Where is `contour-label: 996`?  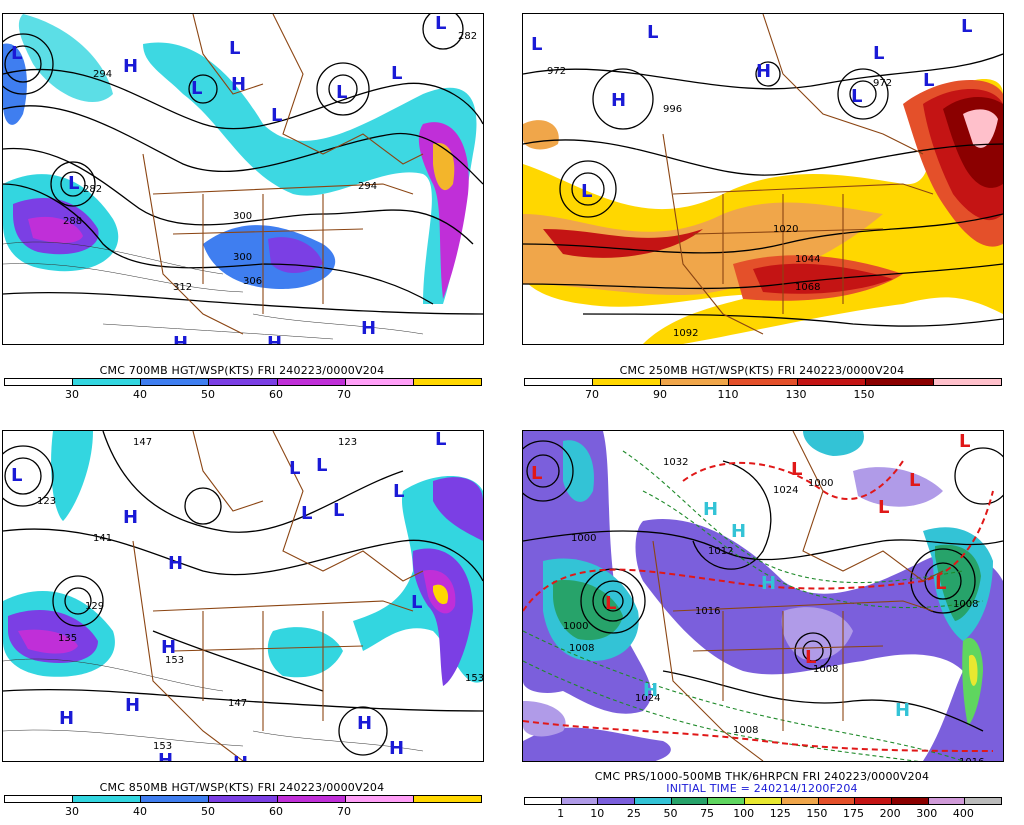
contour-label: 996 is located at coordinates (672, 109).